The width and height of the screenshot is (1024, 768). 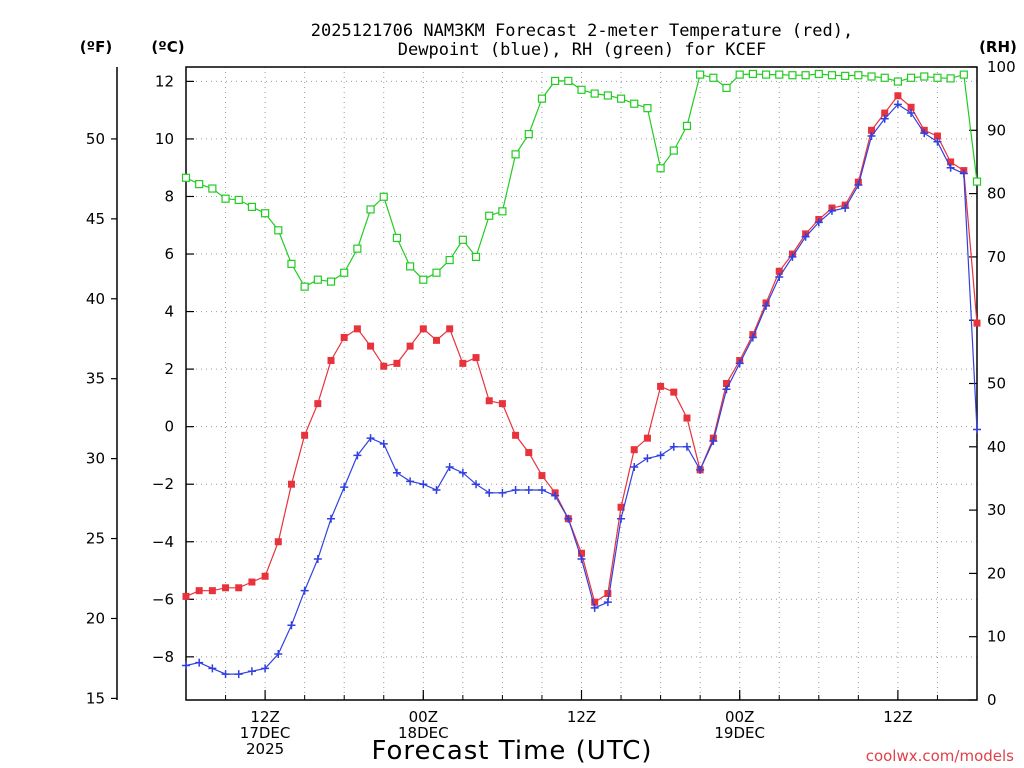 I want to click on x-axis-label: Forecast Time (UTC), so click(x=511, y=751).